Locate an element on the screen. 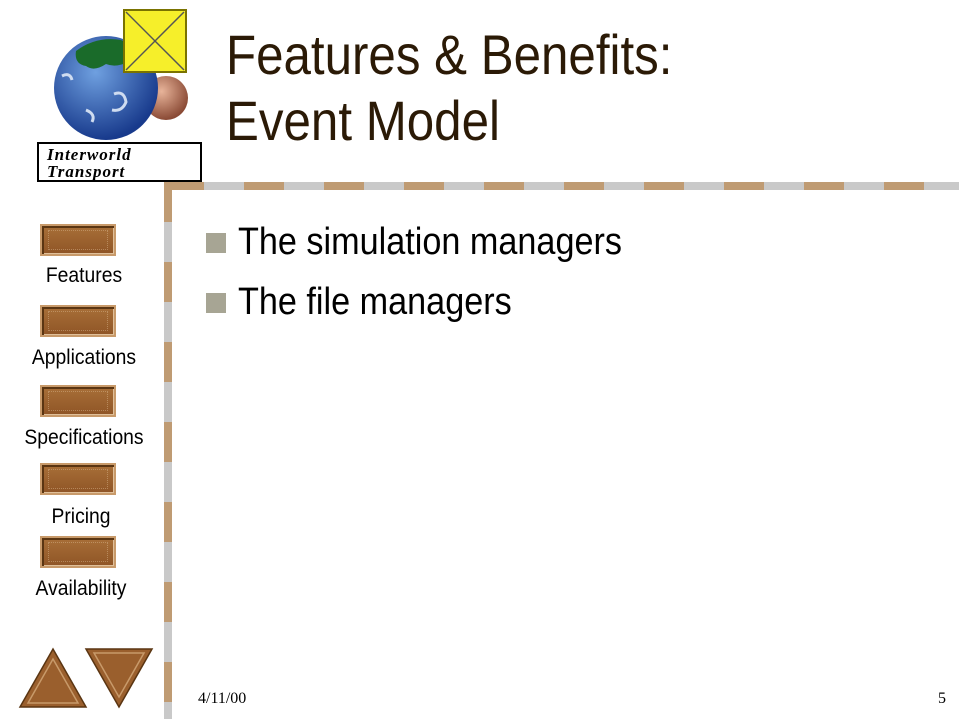 The height and width of the screenshot is (719, 959). slide-title-line-2: Event Model is located at coordinates (363, 120).